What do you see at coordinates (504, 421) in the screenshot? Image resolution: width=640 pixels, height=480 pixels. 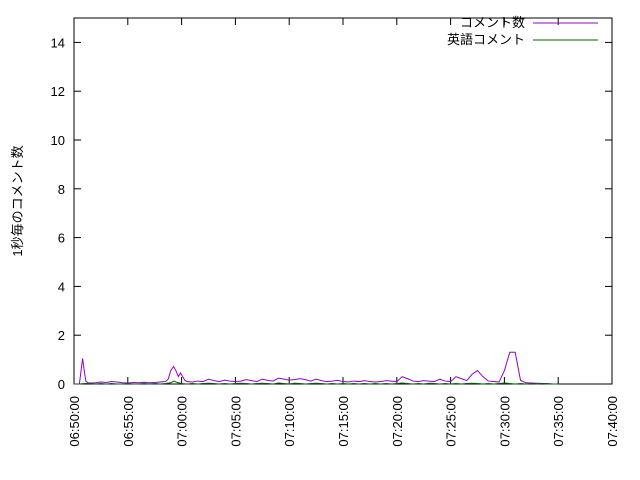 I see `x-tick-label: 07:30:00` at bounding box center [504, 421].